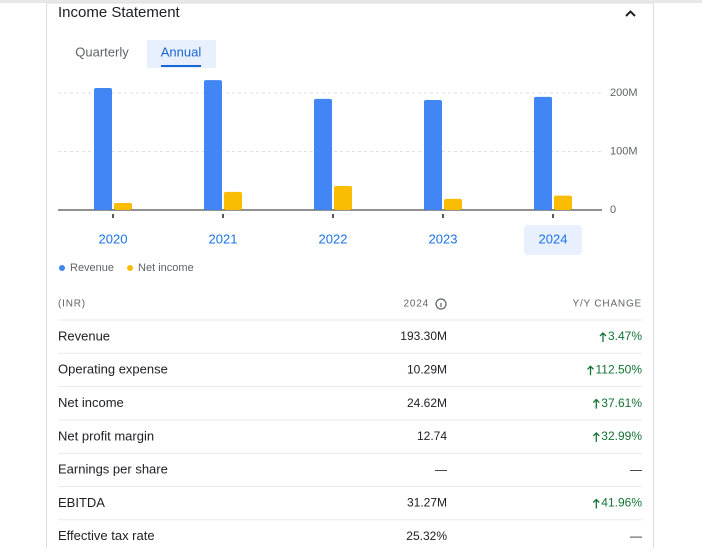  I want to click on x-tick-label: 2020, so click(113, 238).